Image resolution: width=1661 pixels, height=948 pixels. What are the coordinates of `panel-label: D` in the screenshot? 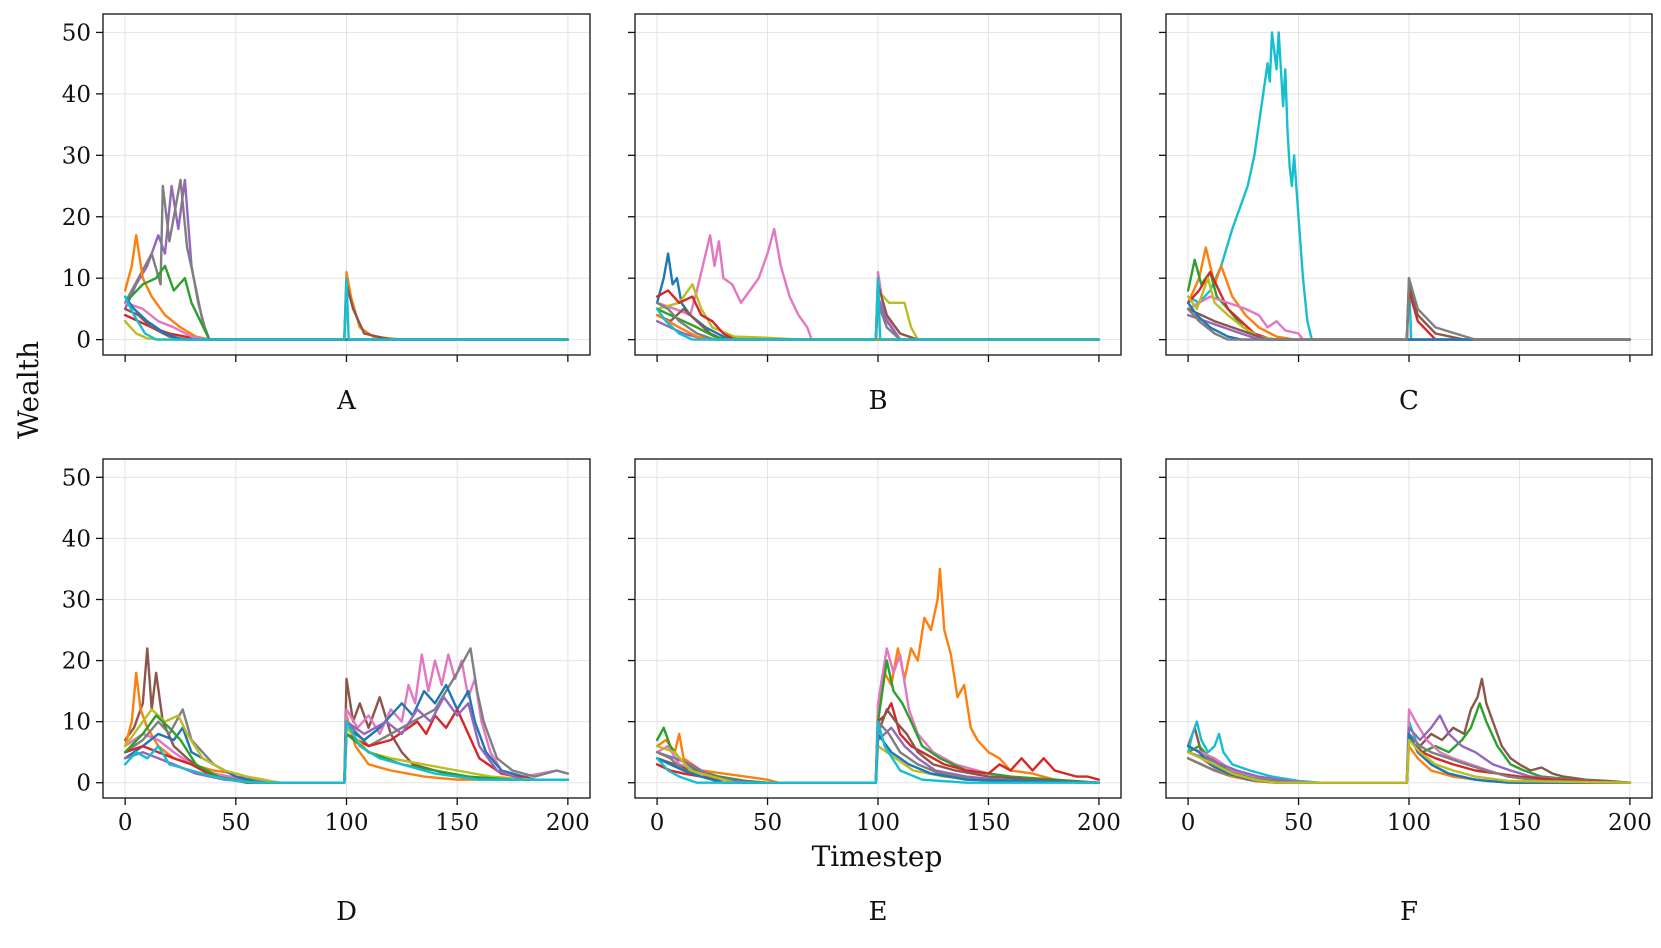 It's located at (346, 912).